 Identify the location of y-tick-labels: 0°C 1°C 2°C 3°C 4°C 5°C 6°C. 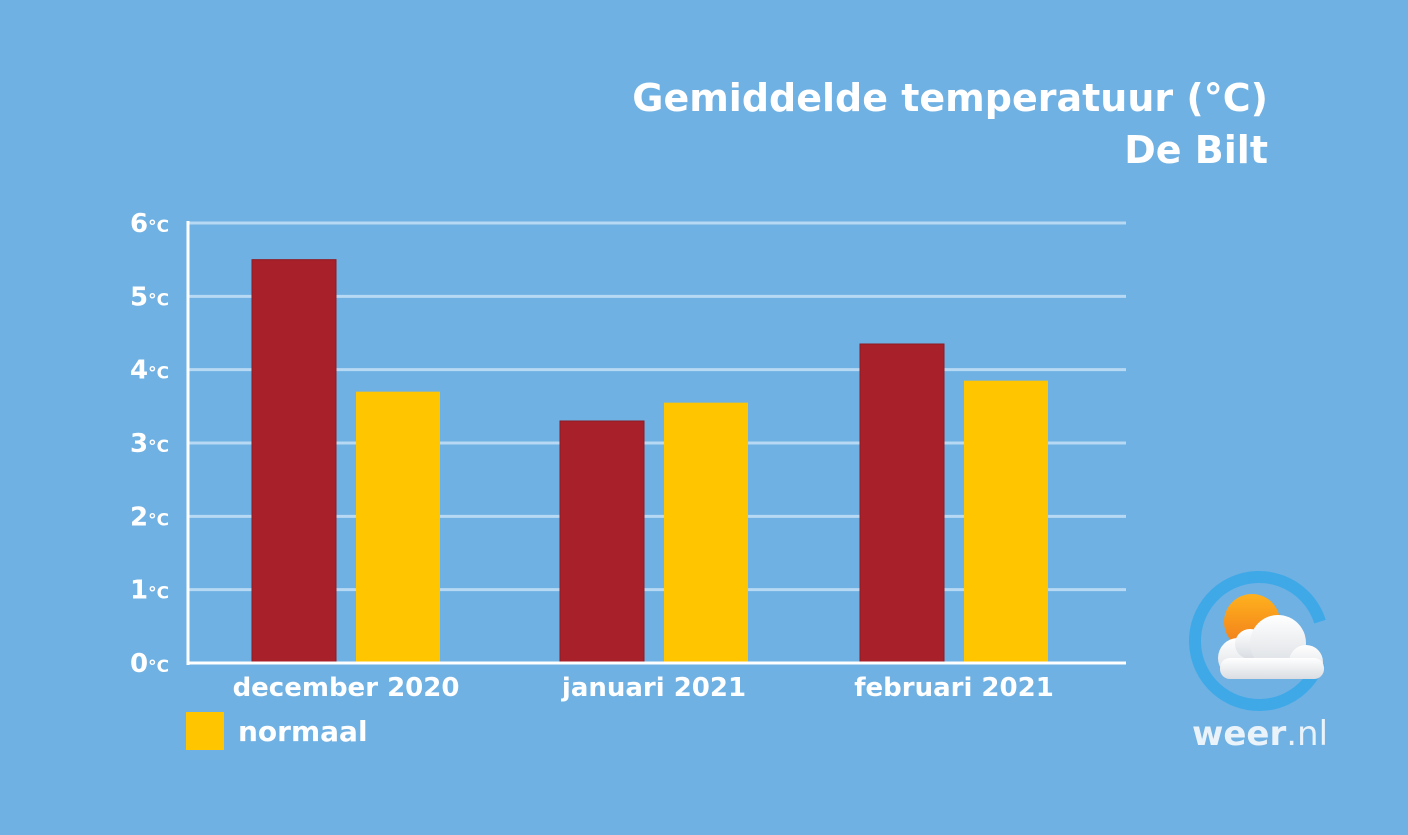
(149, 444).